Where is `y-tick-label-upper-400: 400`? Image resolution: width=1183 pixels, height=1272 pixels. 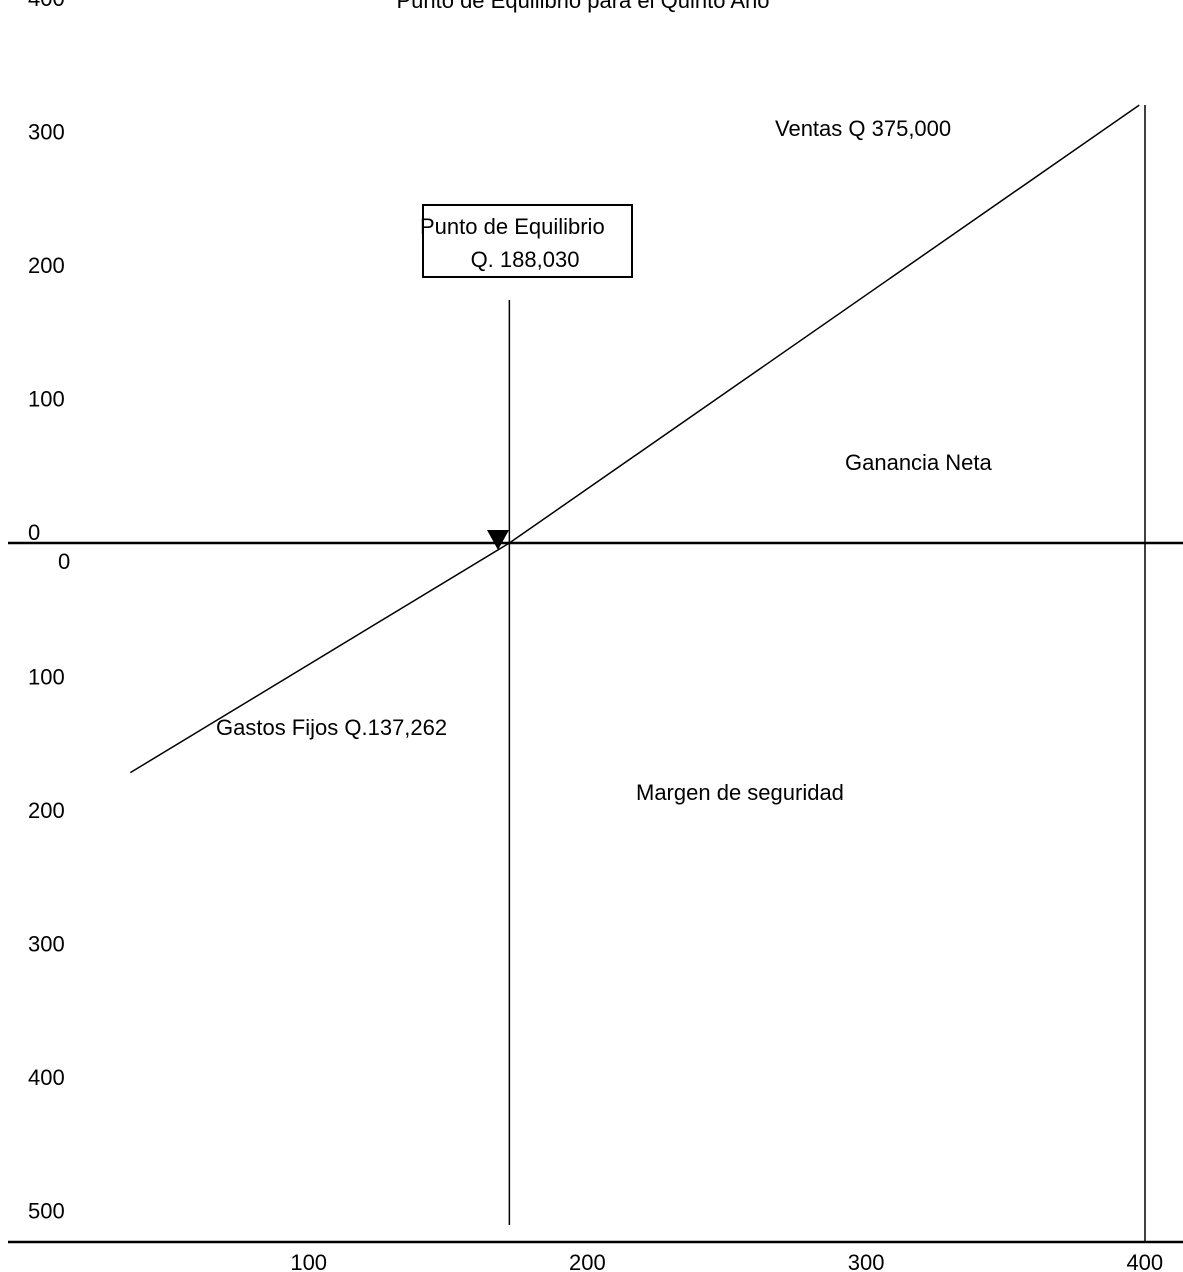 y-tick-label-upper-400: 400 is located at coordinates (46, 5).